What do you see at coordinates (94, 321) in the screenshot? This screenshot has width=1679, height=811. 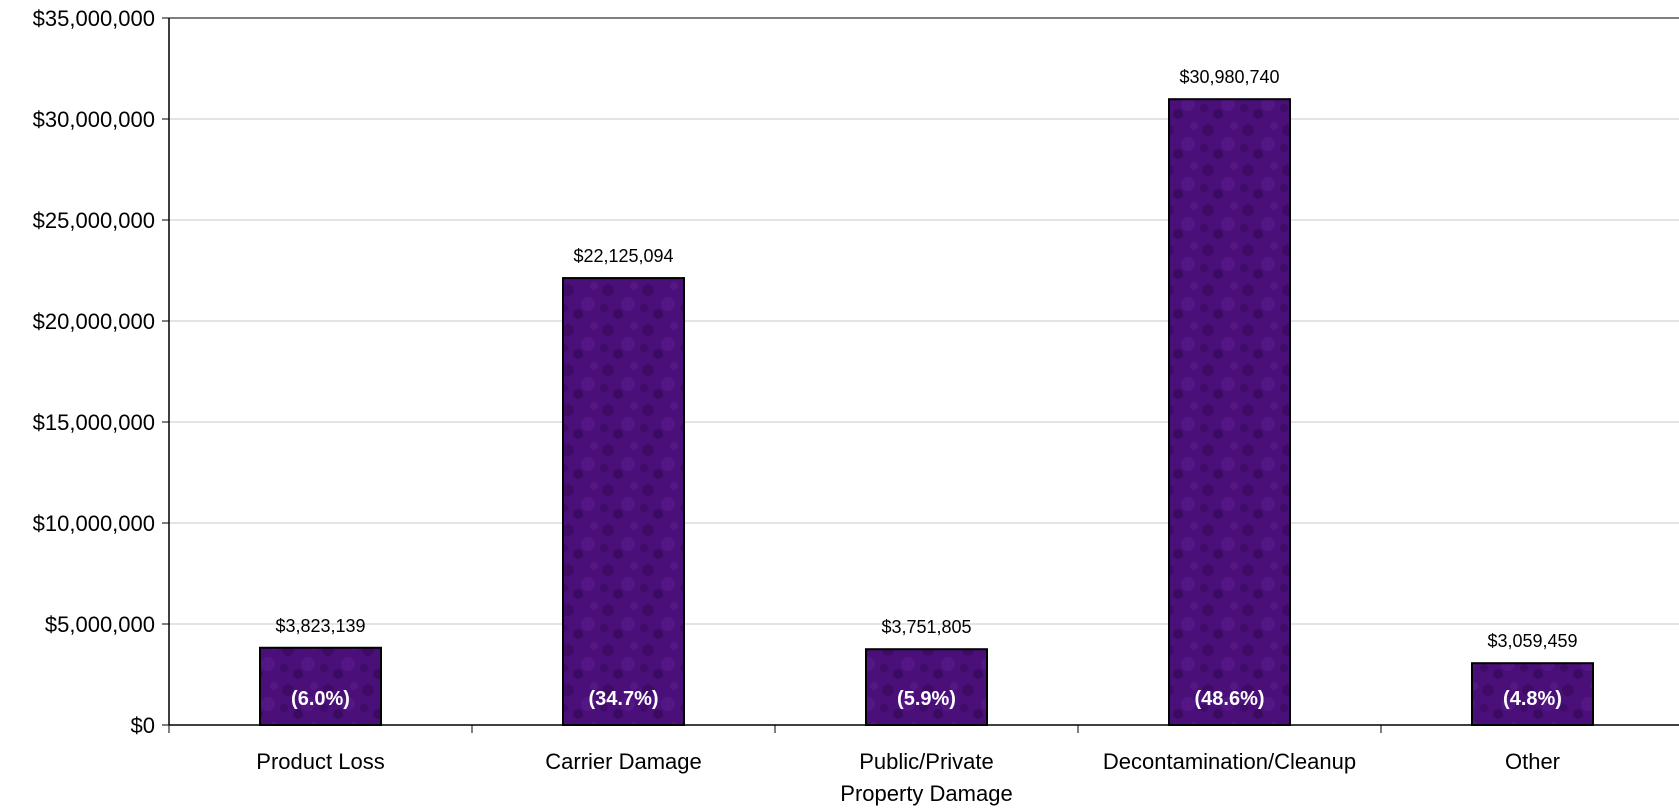 I see `y-tick-label: $20,000,000` at bounding box center [94, 321].